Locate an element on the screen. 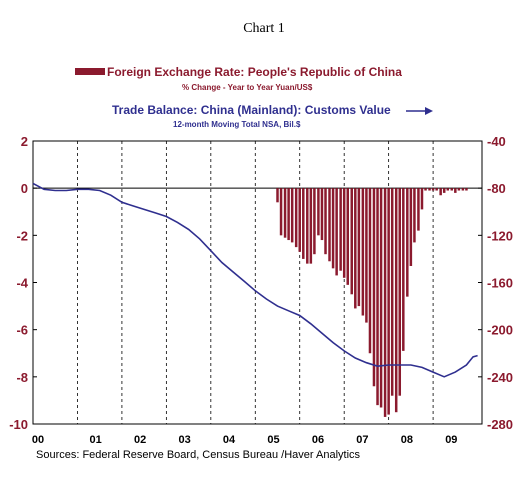 This screenshot has height=484, width=528. x-tick-label: 04 is located at coordinates (229, 440).